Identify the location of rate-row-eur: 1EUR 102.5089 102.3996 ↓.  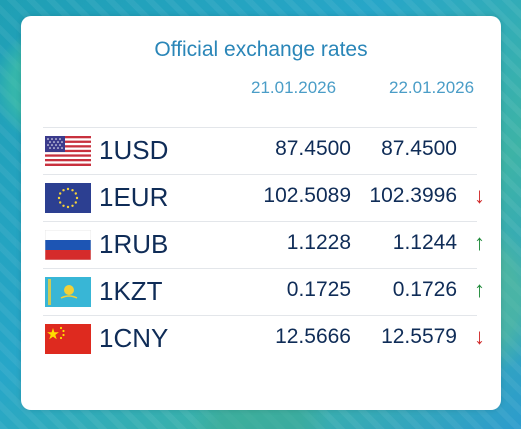
(264, 197).